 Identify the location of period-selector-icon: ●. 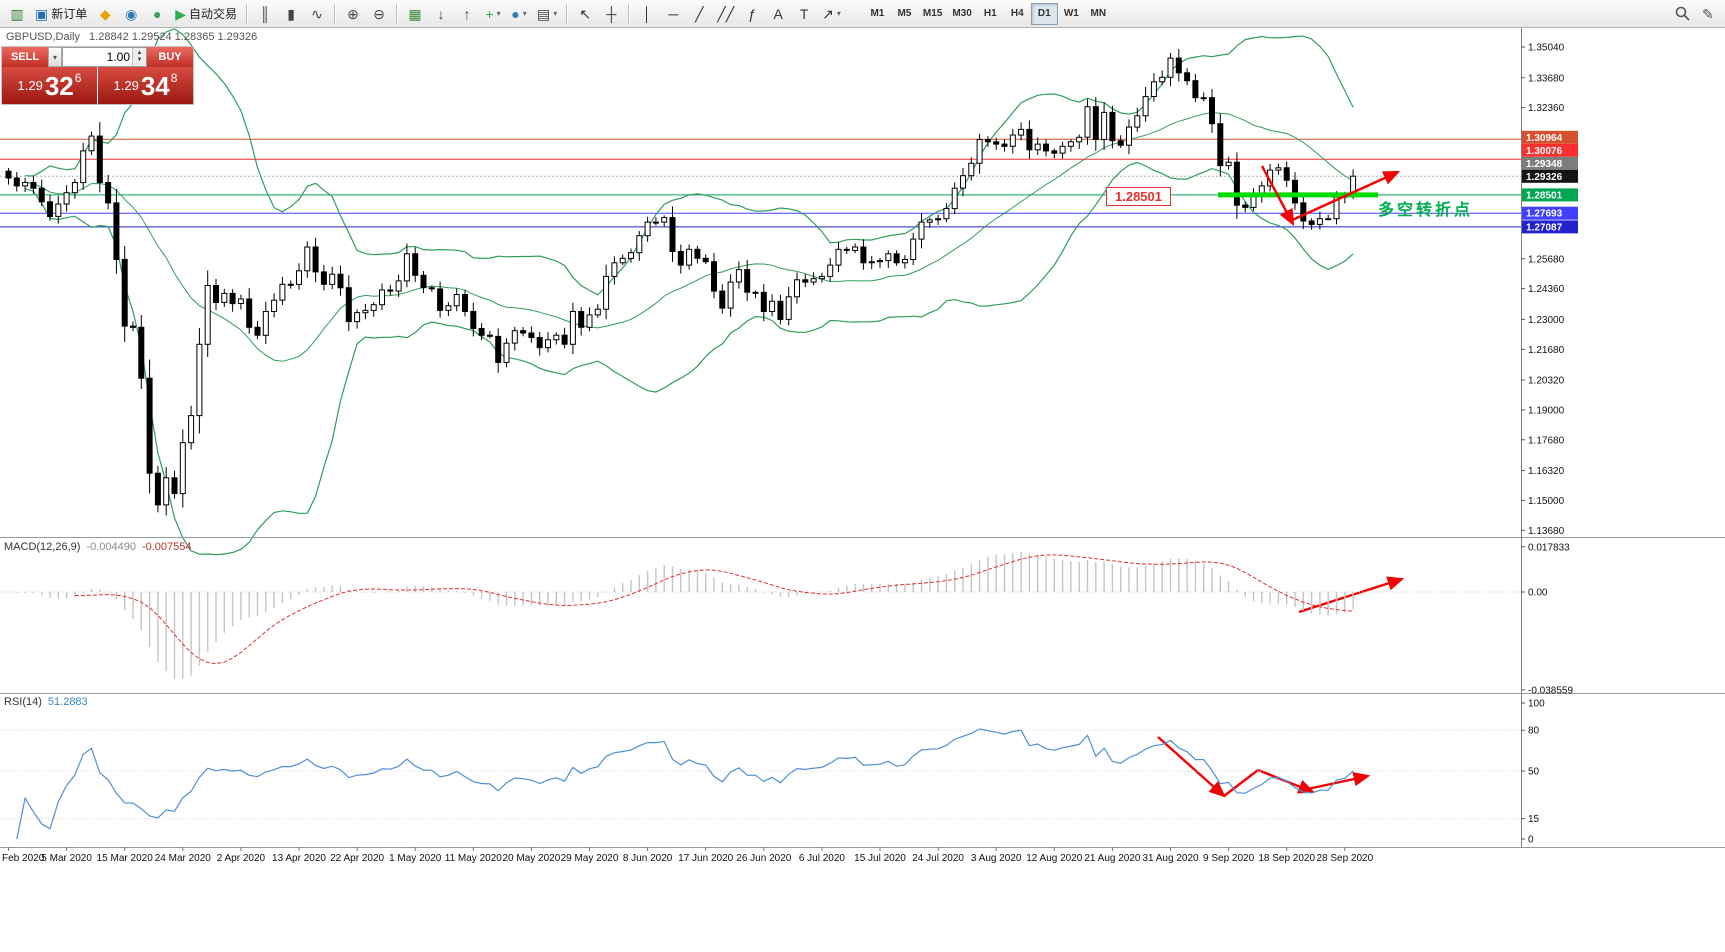
(515, 13).